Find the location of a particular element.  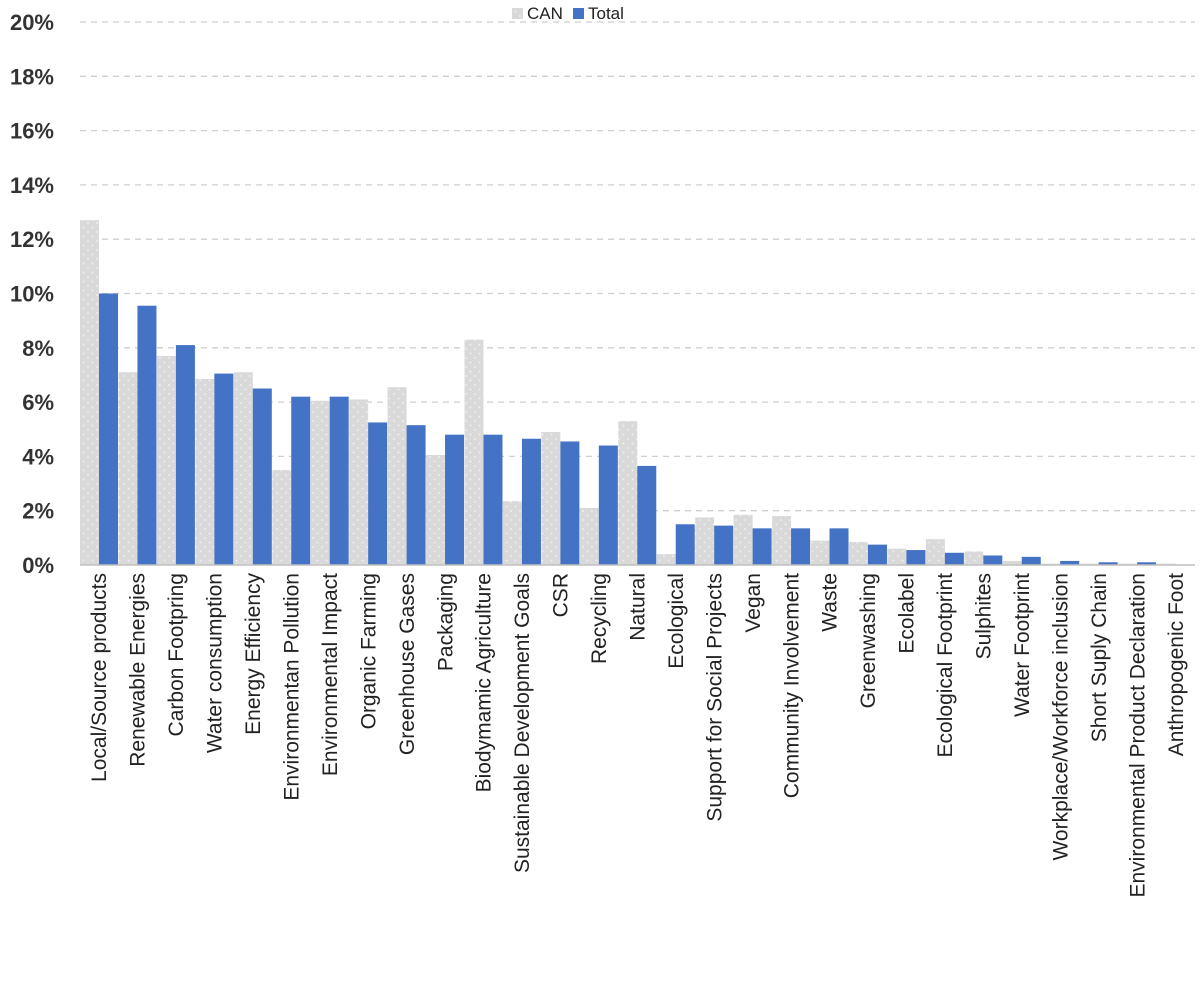

bar-can-ecological is located at coordinates (666, 559).